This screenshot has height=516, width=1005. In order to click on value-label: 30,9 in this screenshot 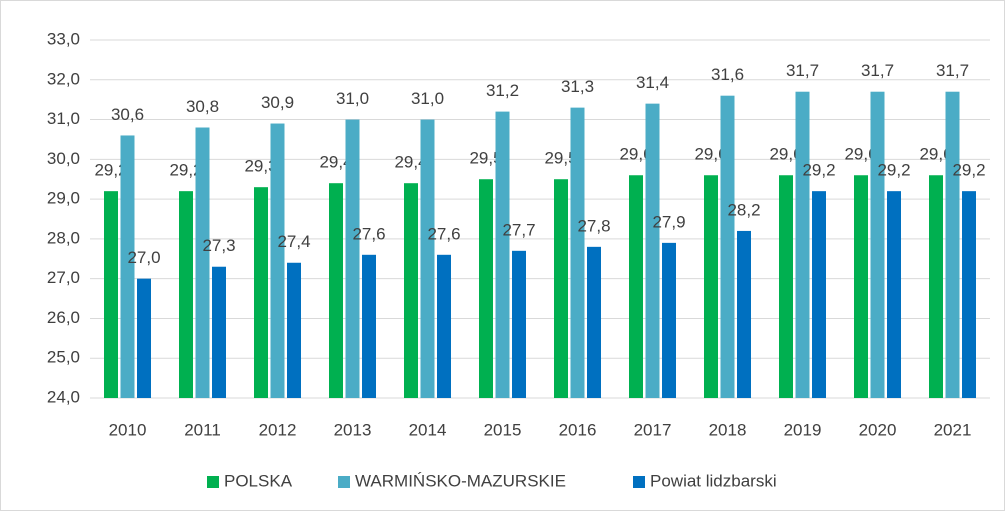, I will do `click(277, 102)`.